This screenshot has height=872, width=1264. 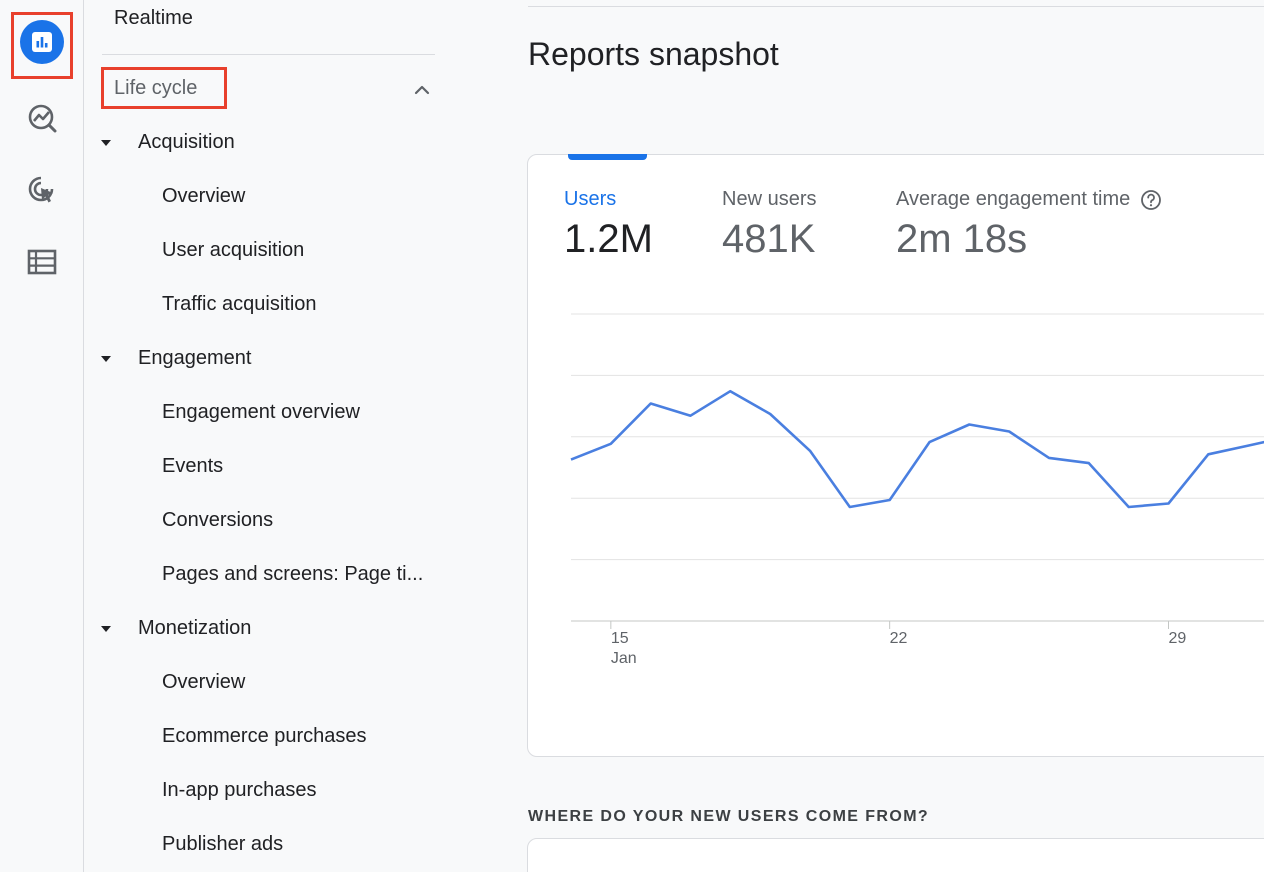 I want to click on nav-item-events: Events, so click(x=193, y=466).